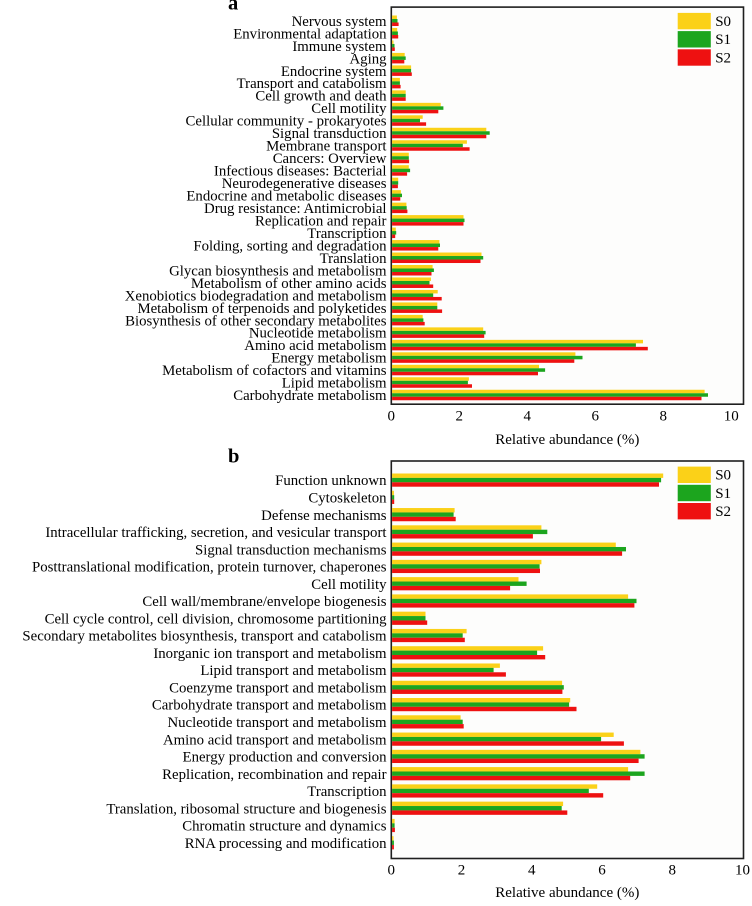 This screenshot has width=752, height=906. What do you see at coordinates (324, 516) in the screenshot?
I see `svg-text: Defense mechanisms` at bounding box center [324, 516].